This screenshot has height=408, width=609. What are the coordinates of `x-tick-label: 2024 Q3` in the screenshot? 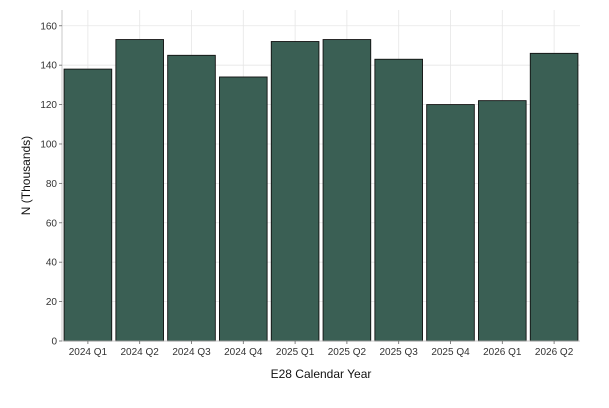 It's located at (191, 352).